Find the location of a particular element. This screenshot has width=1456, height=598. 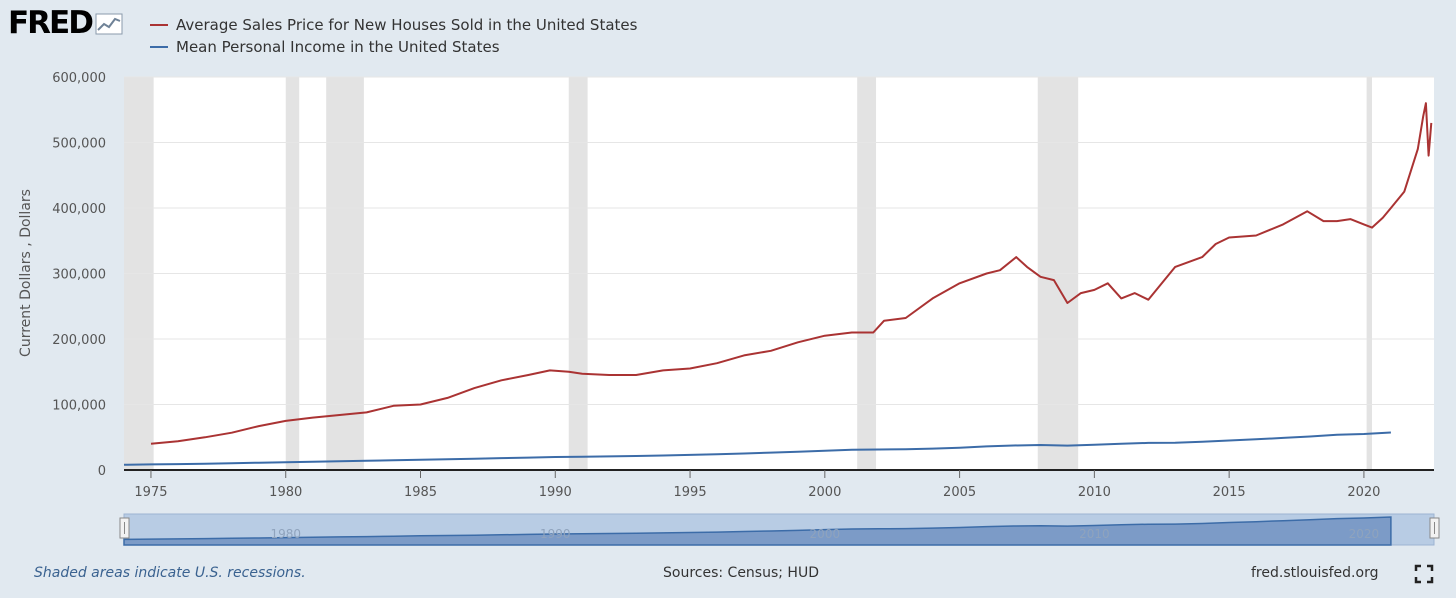

navigator: 1980 1990 2000 2010 2020 is located at coordinates (779, 529).